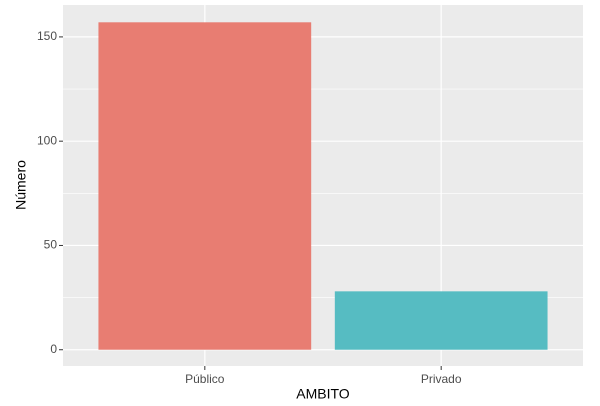 Image resolution: width=600 pixels, height=406 pixels. What do you see at coordinates (47, 140) in the screenshot?
I see `y-tick-label: 100` at bounding box center [47, 140].